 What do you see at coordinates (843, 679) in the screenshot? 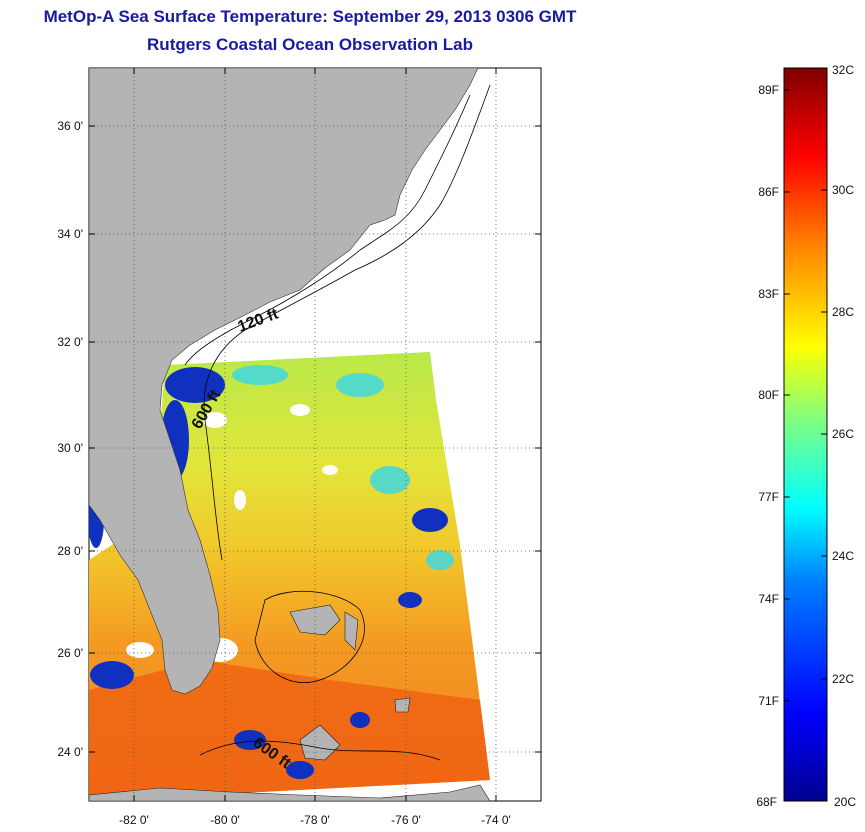
I see `colorbar-c-label: 22C` at bounding box center [843, 679].